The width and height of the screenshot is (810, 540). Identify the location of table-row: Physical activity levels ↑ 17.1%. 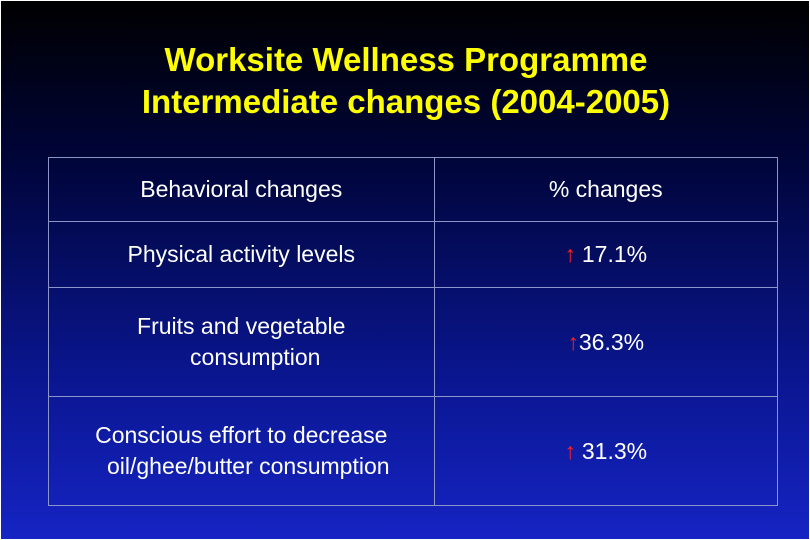
(413, 254).